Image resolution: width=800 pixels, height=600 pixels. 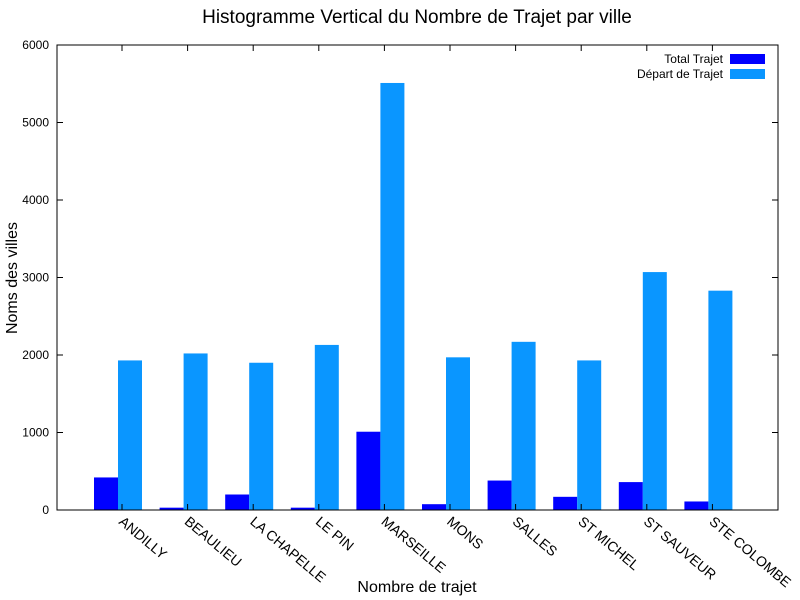 I want to click on y-tick-label: 4000, so click(x=35, y=200).